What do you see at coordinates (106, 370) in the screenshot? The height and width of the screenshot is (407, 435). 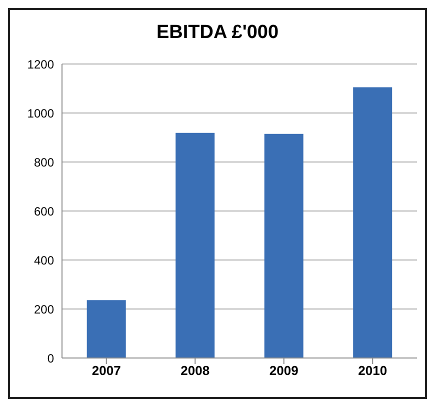 I see `x-tick-label: 2007` at bounding box center [106, 370].